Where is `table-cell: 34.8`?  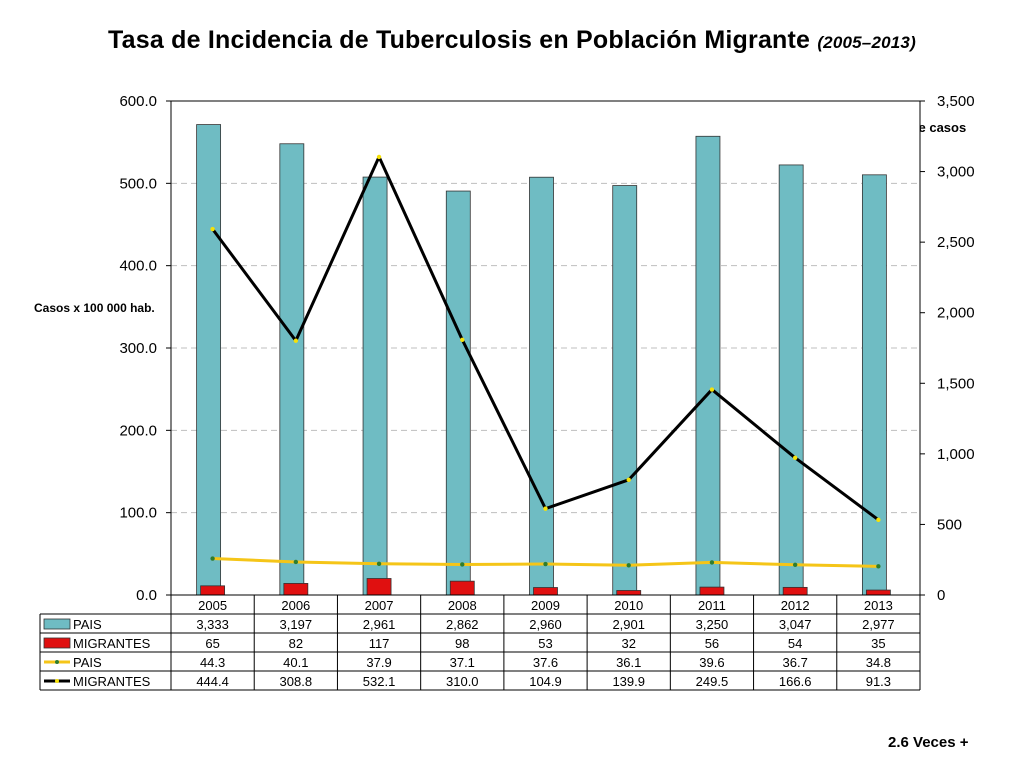
table-cell: 34.8 is located at coordinates (878, 662).